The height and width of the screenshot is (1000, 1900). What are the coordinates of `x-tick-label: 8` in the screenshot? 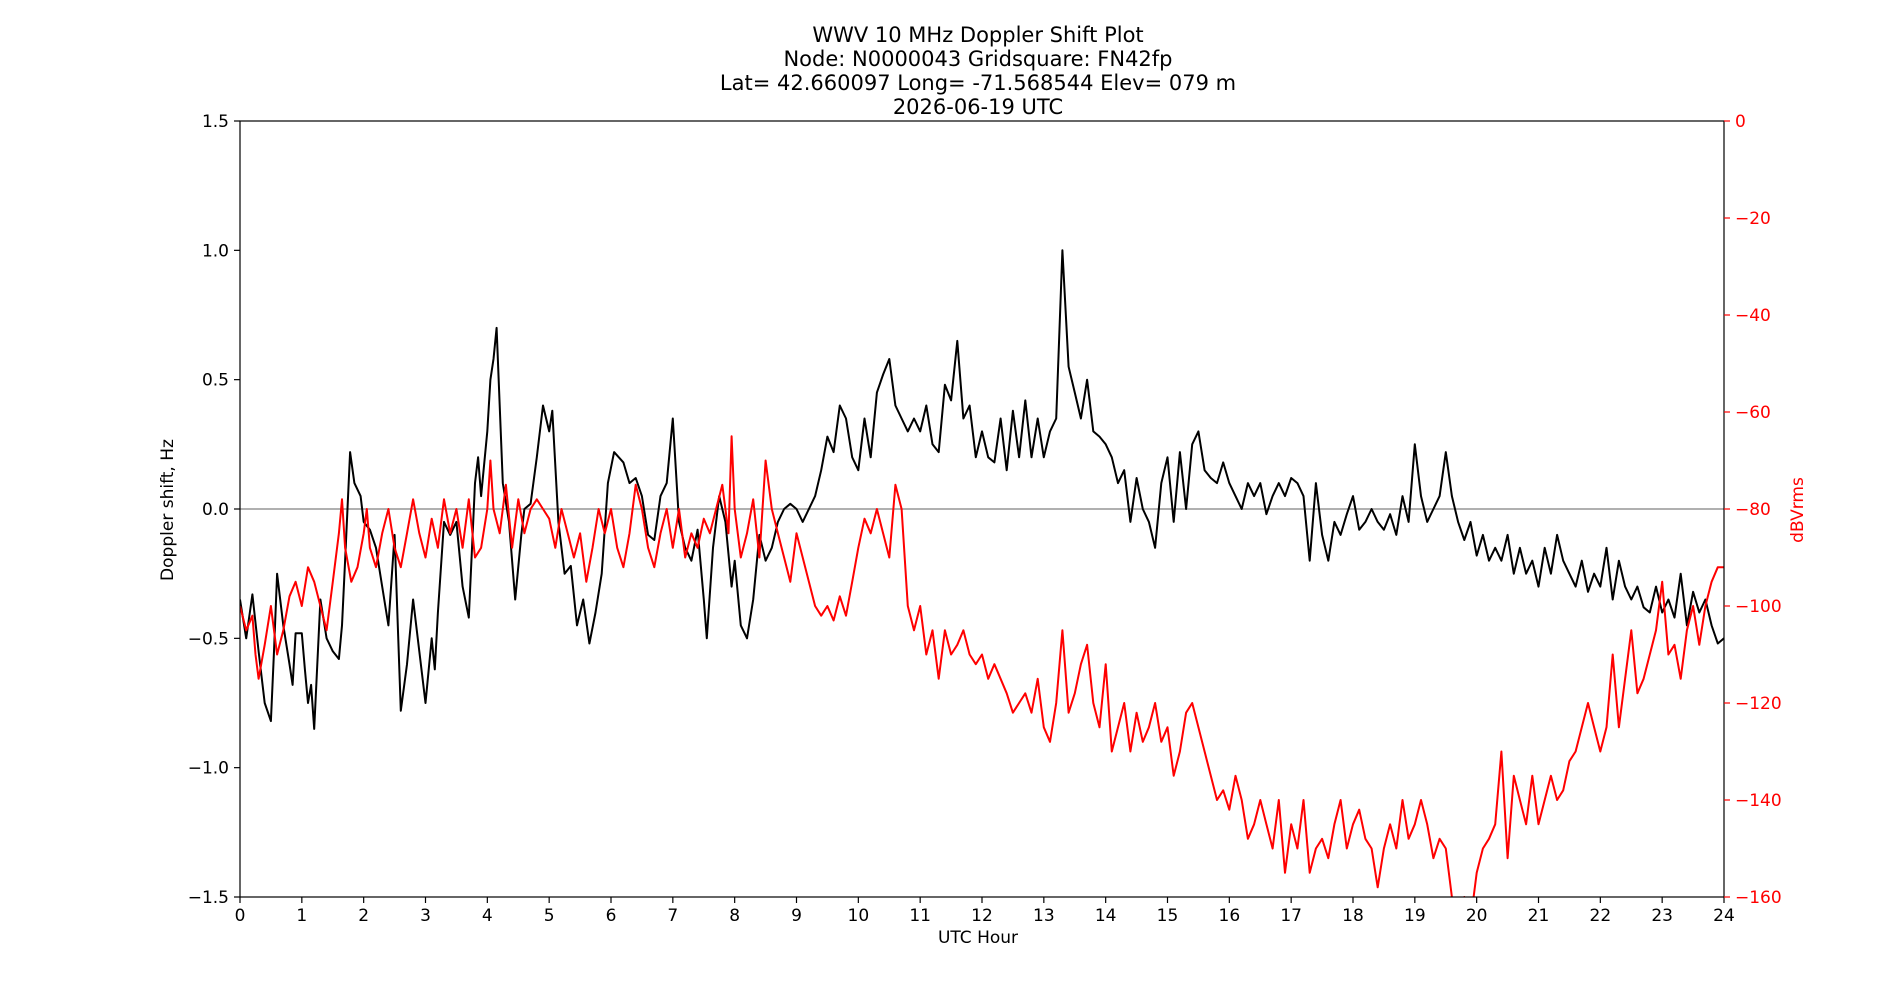 It's located at (734, 916).